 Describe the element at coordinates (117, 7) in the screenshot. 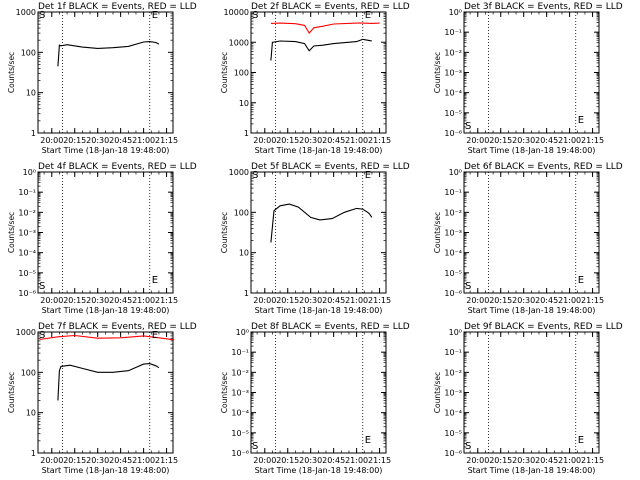

I see `panel-title: Det 1f BLACK = Events, RED = LLD` at that location.